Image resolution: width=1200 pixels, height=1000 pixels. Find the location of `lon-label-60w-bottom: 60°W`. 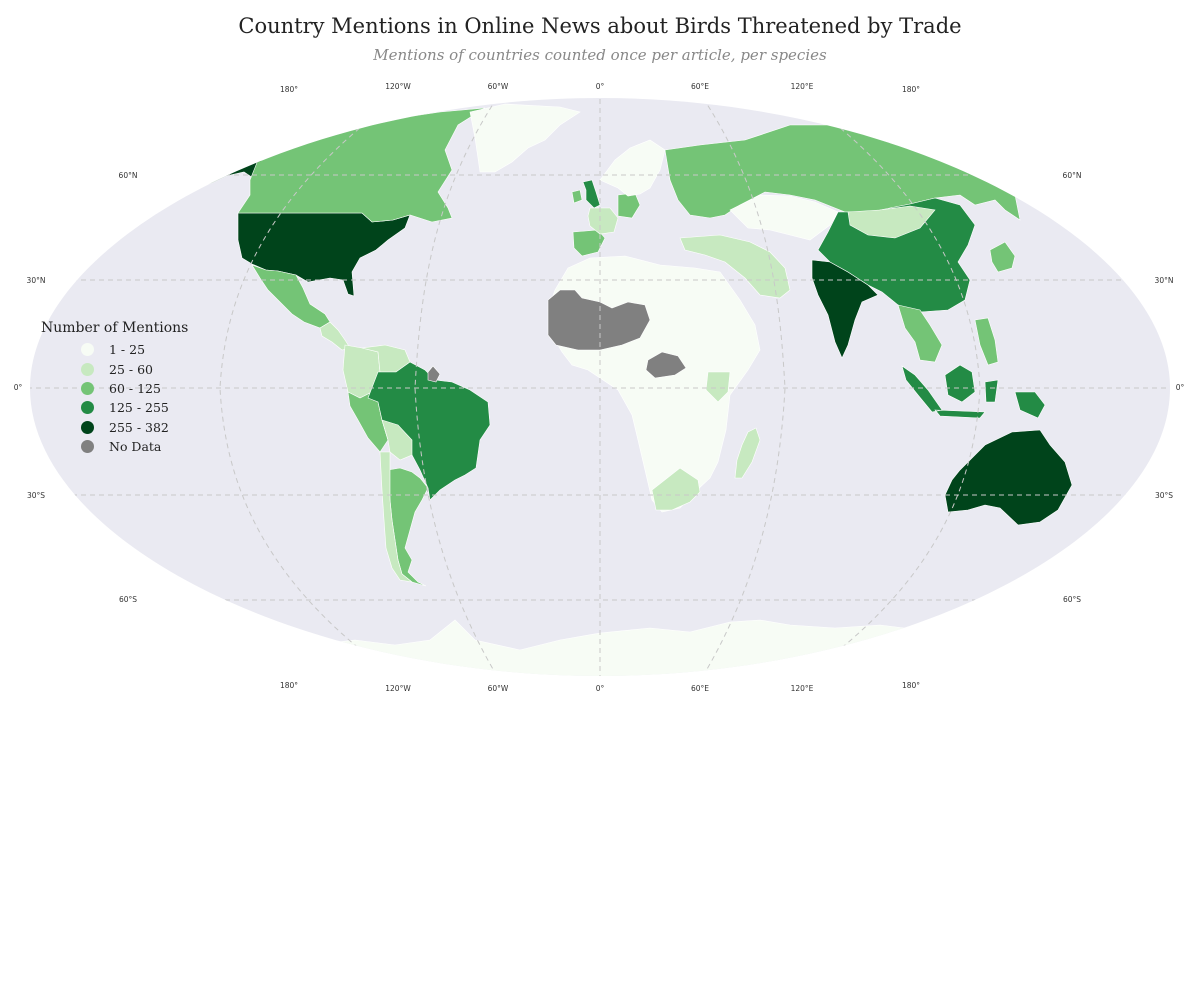

lon-label-60w-bottom: 60°W is located at coordinates (498, 688).